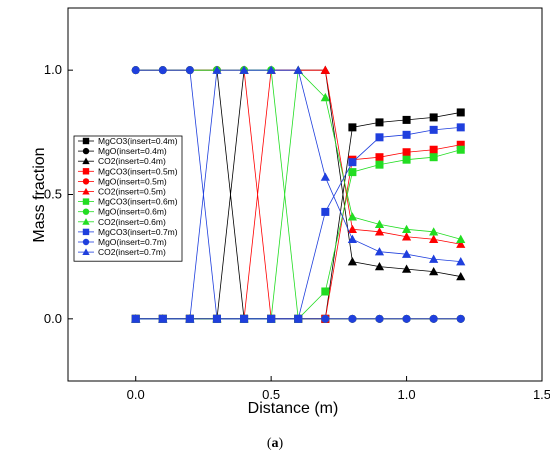 This screenshot has height=458, width=550. What do you see at coordinates (138, 141) in the screenshot?
I see `legend-label: MgCO3(insert=0.4m)` at bounding box center [138, 141].